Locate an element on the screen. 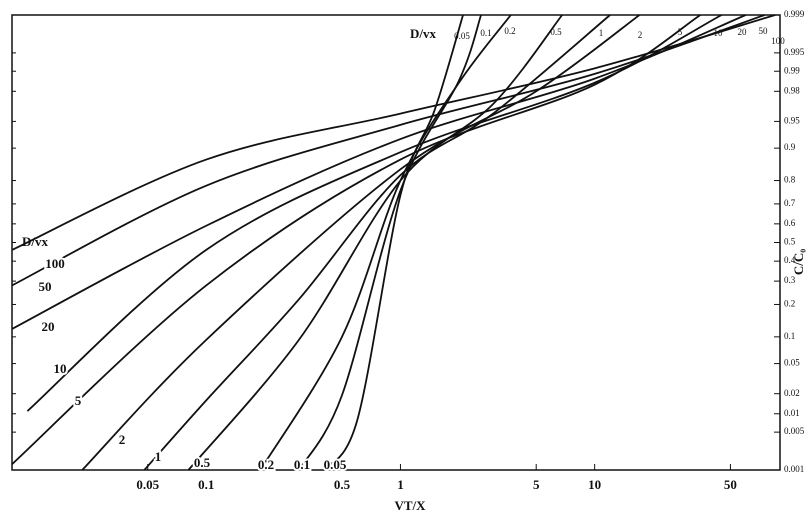 The width and height of the screenshot is (808, 517). y-tick-label: 0.01 is located at coordinates (792, 413).